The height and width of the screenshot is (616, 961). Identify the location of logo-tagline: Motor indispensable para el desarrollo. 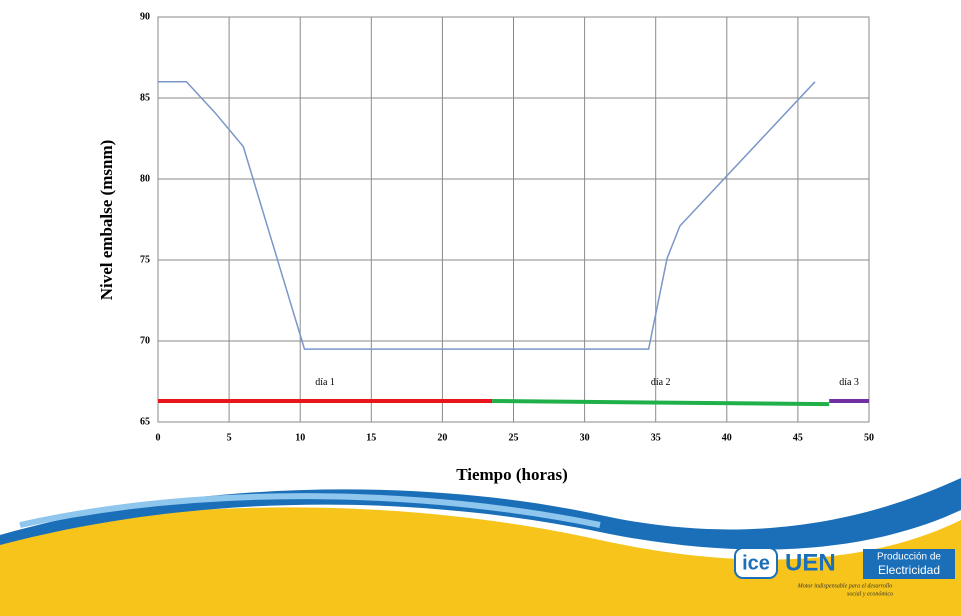
(844, 586).